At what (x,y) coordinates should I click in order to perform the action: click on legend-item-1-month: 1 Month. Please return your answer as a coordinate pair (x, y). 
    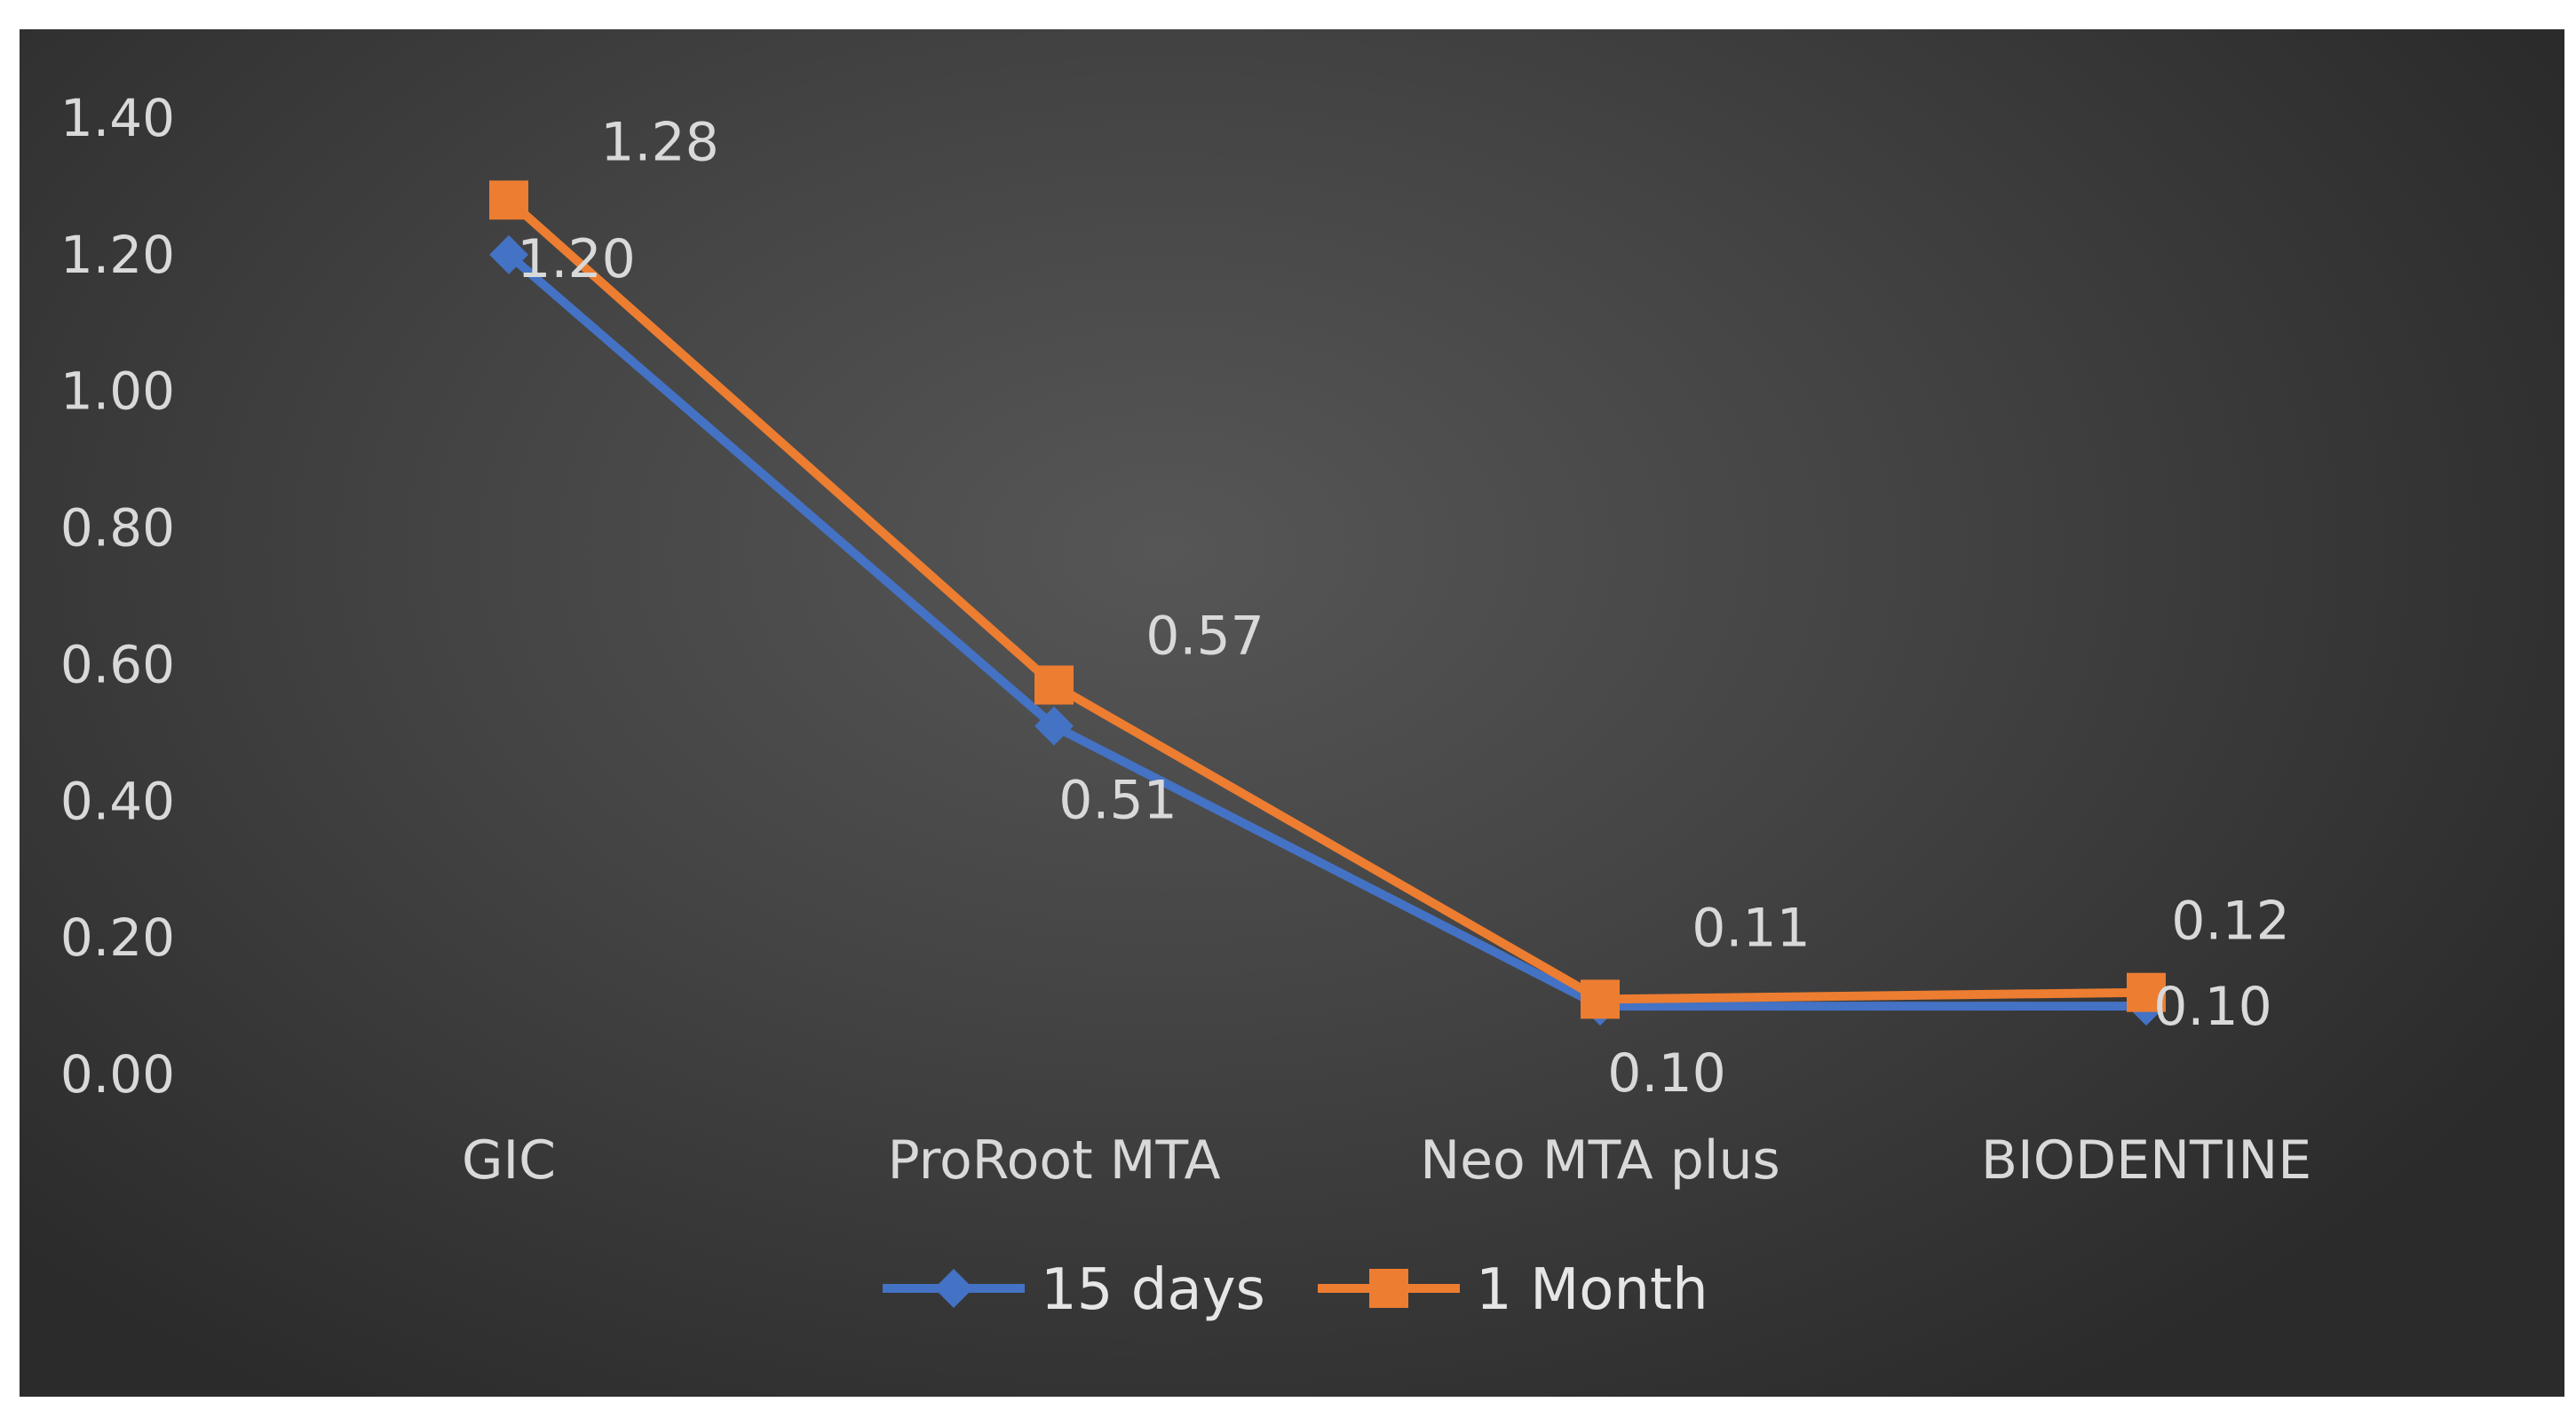
    Looking at the image, I should click on (1513, 1290).